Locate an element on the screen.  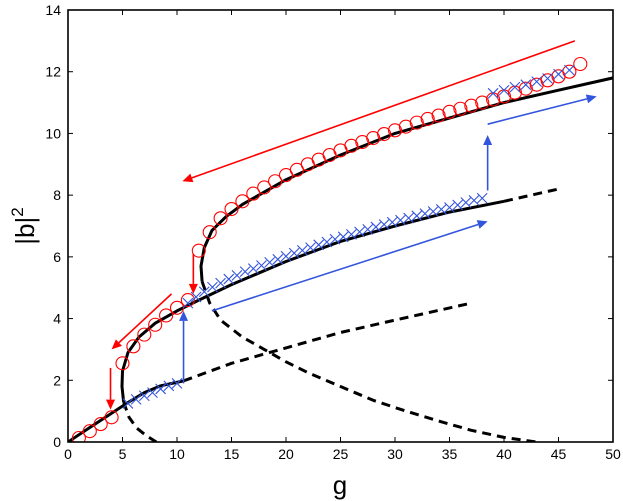
x-tick-label: 10 is located at coordinates (177, 454).